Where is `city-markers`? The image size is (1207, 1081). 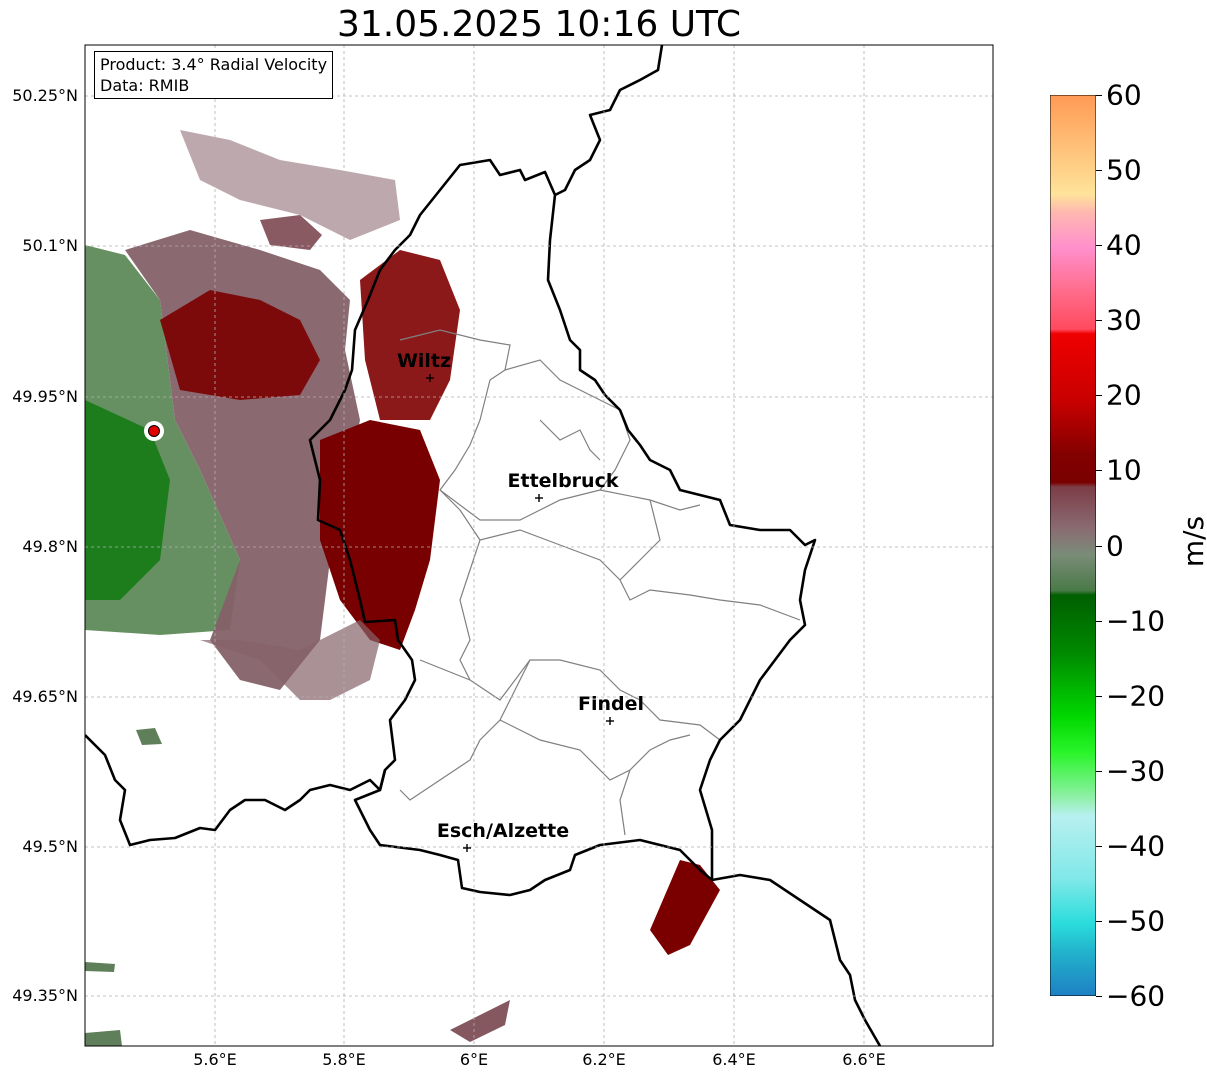
city-markers is located at coordinates (520, 613).